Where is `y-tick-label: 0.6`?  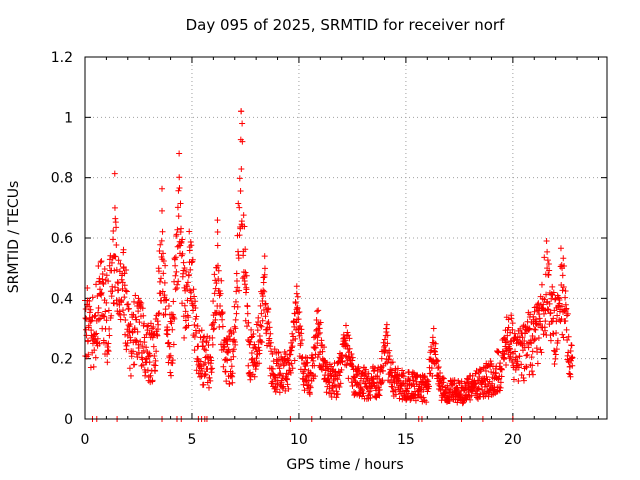 y-tick-label: 0.6 is located at coordinates (62, 239).